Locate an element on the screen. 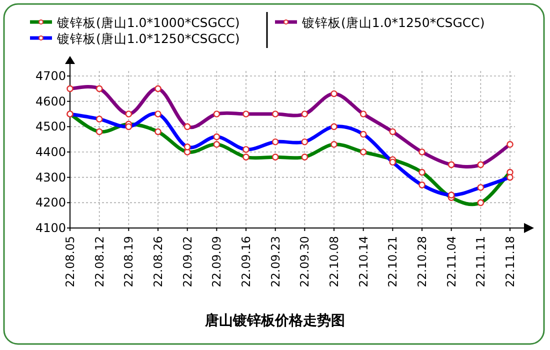 This screenshot has width=550, height=350. y-tick-label: 4100 is located at coordinates (50, 228).